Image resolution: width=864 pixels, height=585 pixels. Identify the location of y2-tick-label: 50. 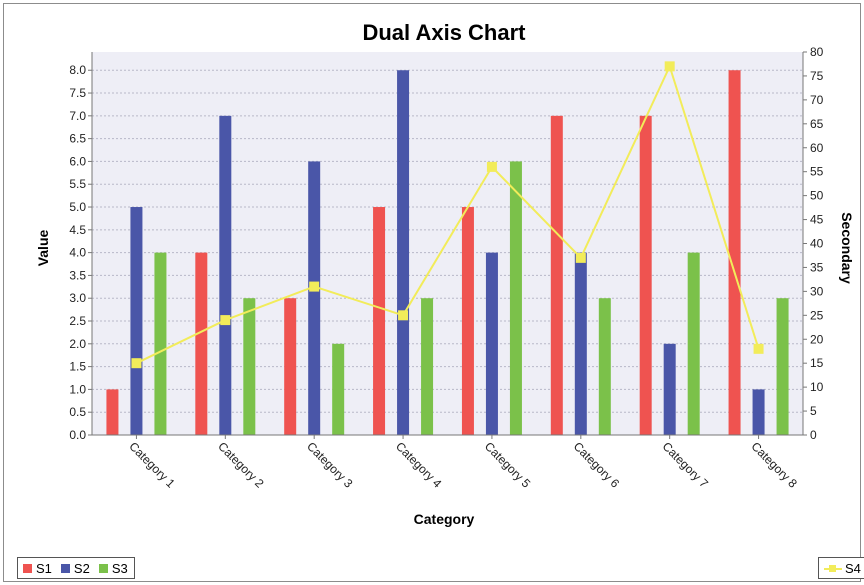
(817, 196).